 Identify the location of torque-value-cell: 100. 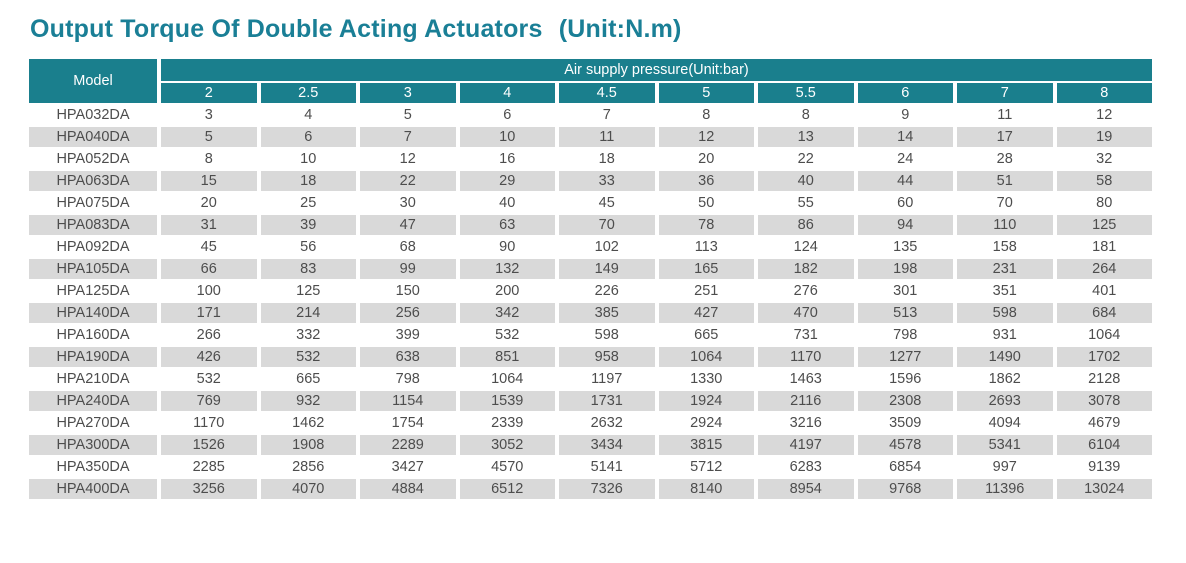
(209, 291).